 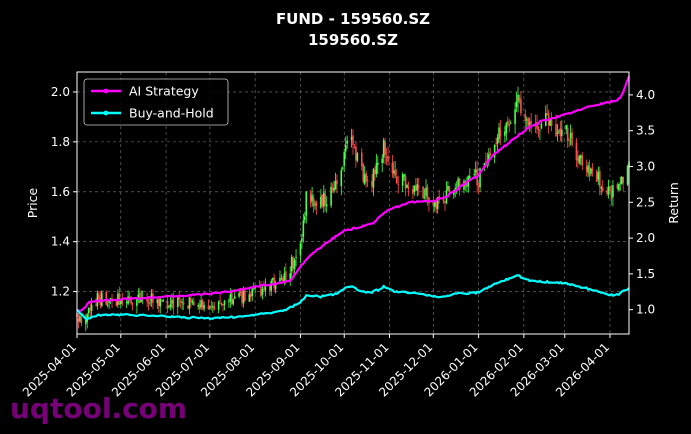 What do you see at coordinates (60, 92) in the screenshot?
I see `y-left-tick-label: 2.0` at bounding box center [60, 92].